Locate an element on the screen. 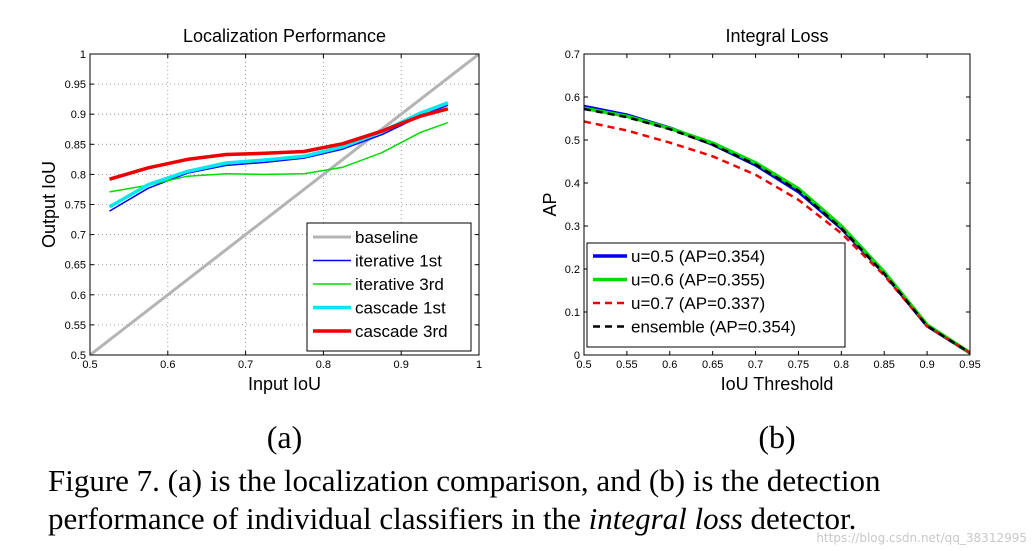 The image size is (1035, 551). panel-label: (b) is located at coordinates (776, 437).